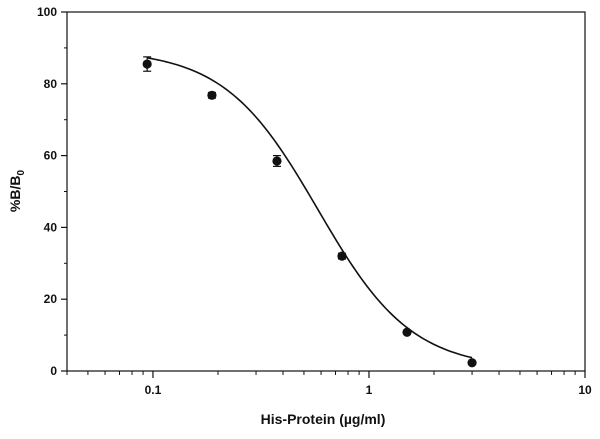  What do you see at coordinates (153, 390) in the screenshot?
I see `x-tick-label: 0.1` at bounding box center [153, 390].